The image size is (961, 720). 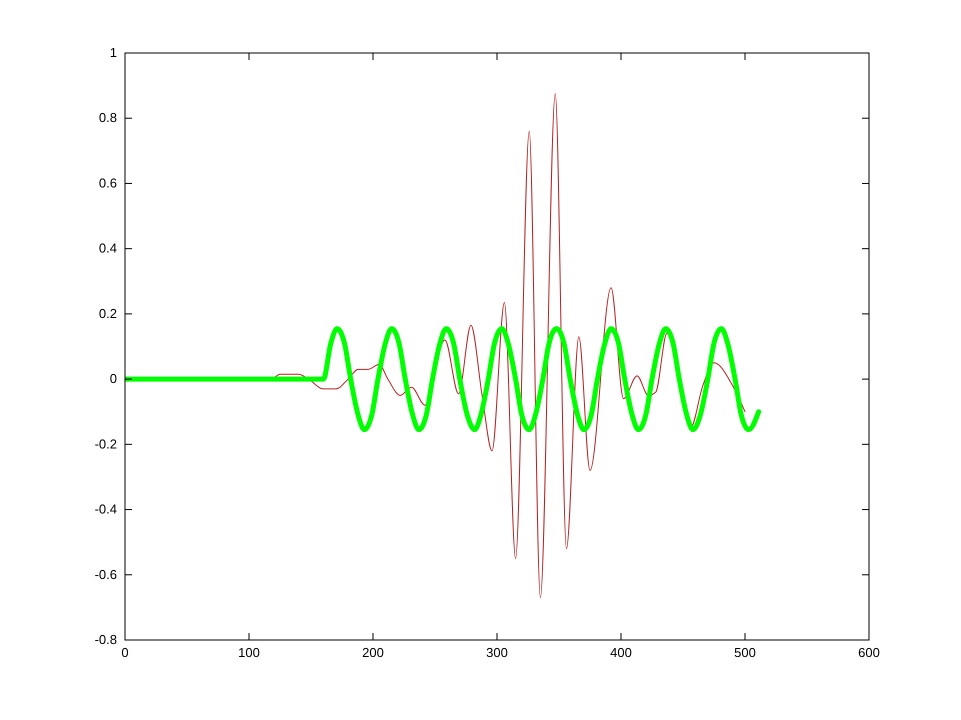 What do you see at coordinates (113, 378) in the screenshot?
I see `y-tick-label: 0` at bounding box center [113, 378].